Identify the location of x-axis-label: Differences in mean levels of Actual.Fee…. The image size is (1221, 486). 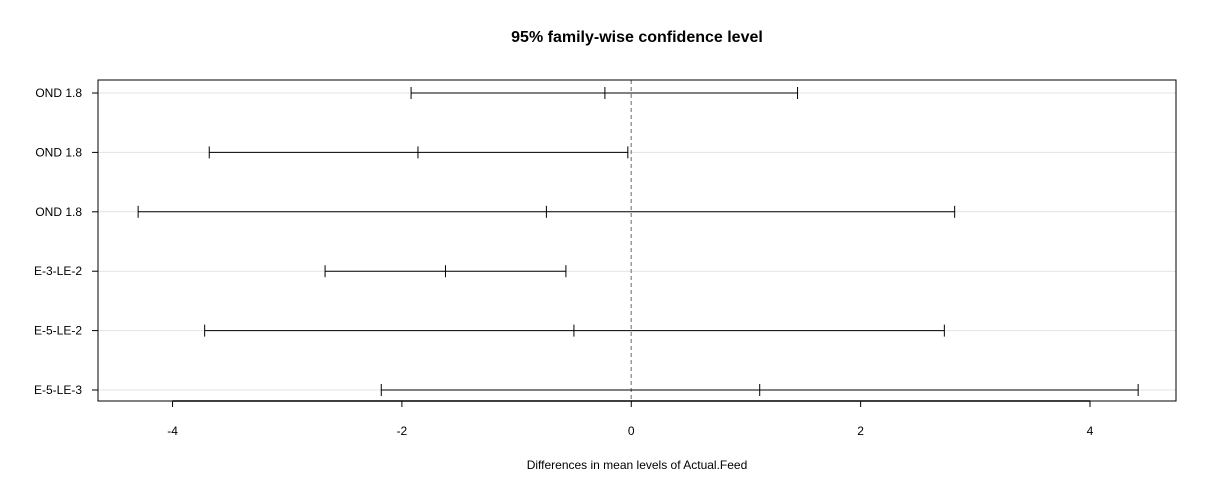
(637, 465).